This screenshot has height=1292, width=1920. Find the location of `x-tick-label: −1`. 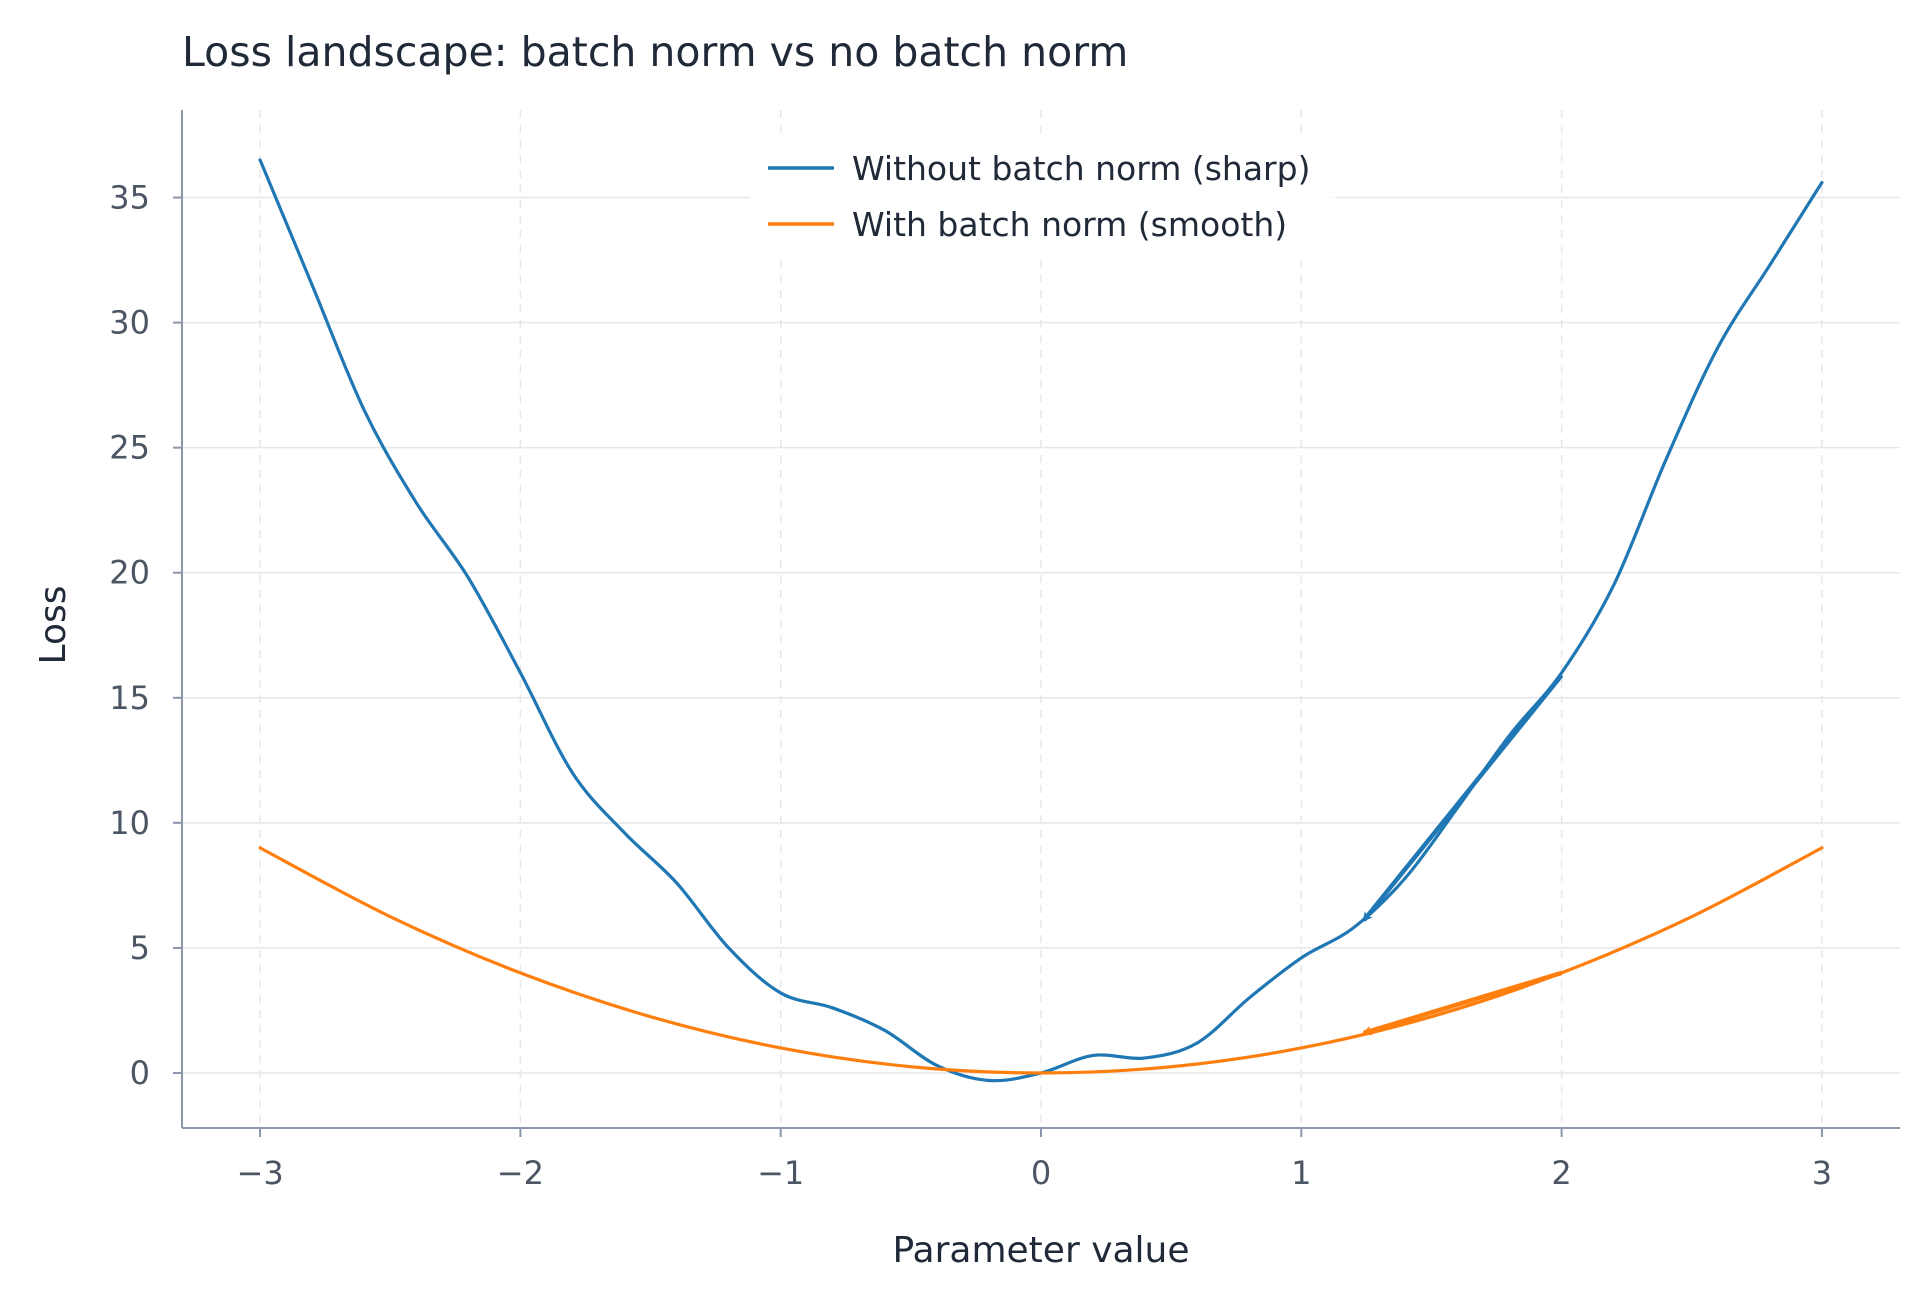

x-tick-label: −1 is located at coordinates (780, 1173).